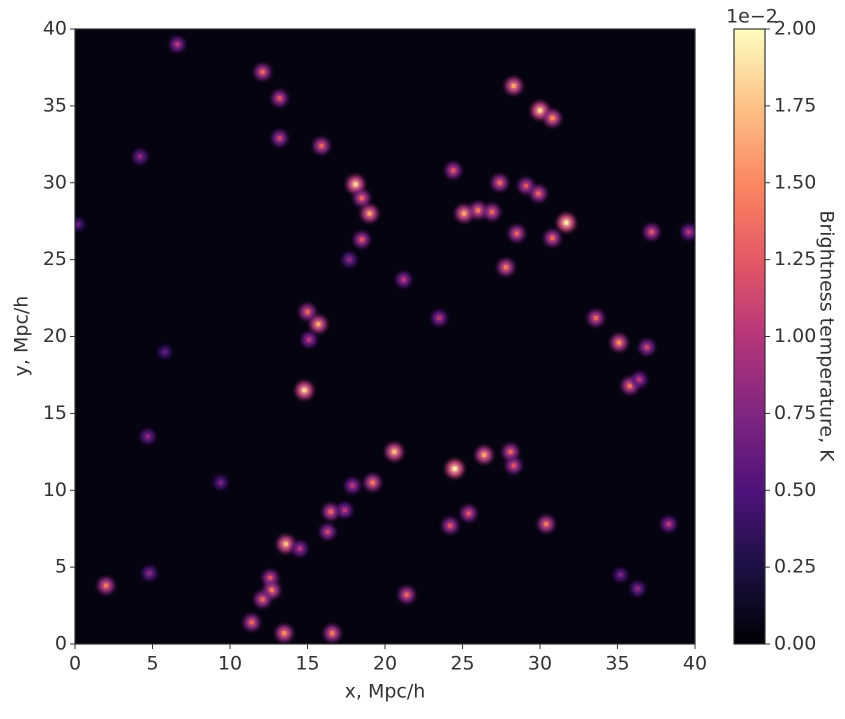 Image resolution: width=845 pixels, height=719 pixels. Describe the element at coordinates (55, 336) in the screenshot. I see `y-tick-label: 20` at that location.